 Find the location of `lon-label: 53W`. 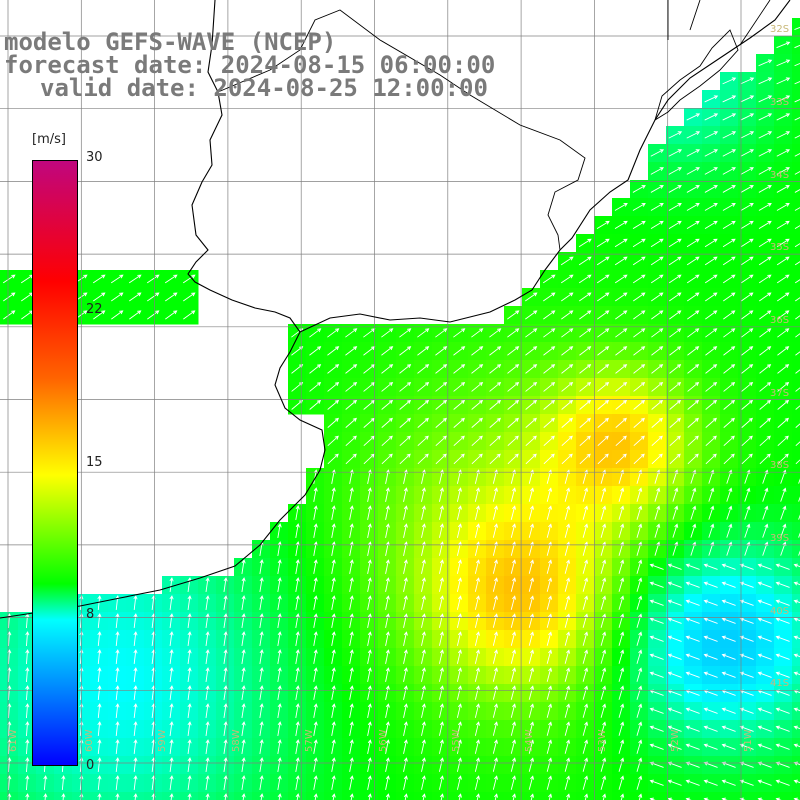

lon-label: 53W is located at coordinates (602, 740).